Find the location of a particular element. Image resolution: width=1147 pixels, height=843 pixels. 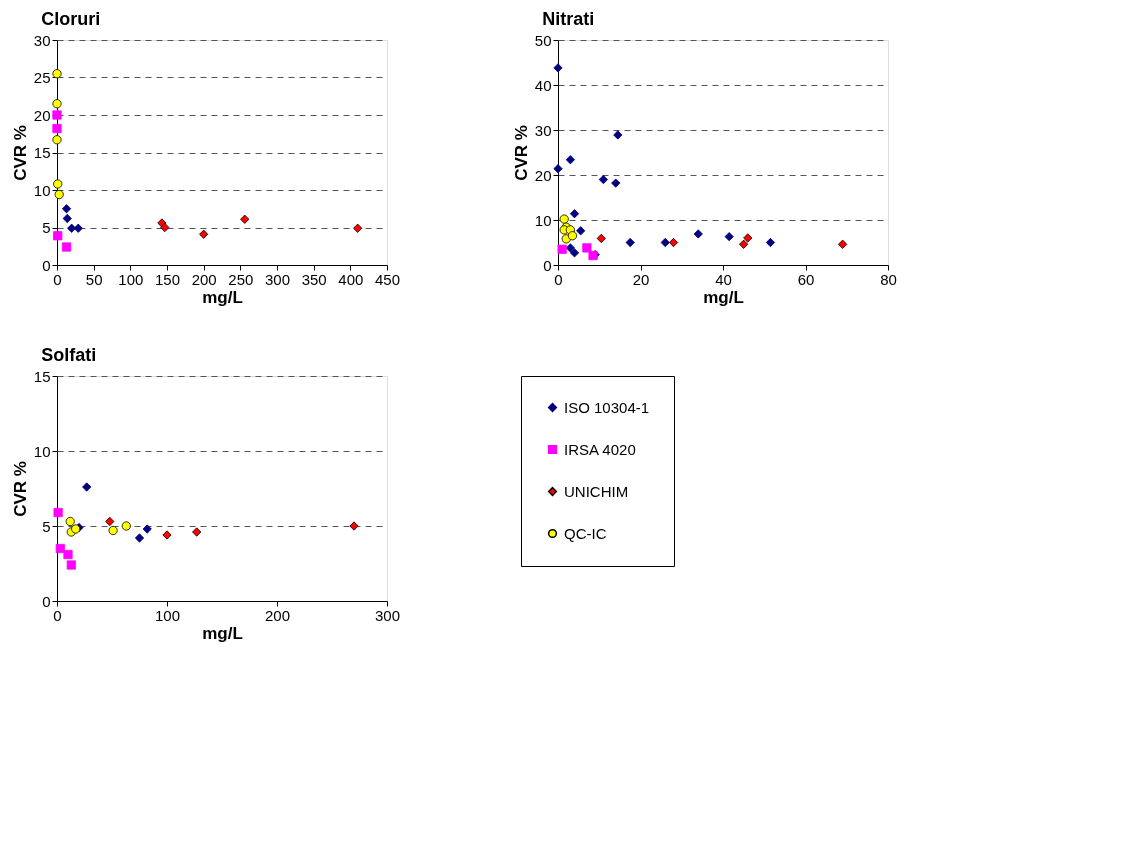

x-tick-label: 450 is located at coordinates (387, 279).